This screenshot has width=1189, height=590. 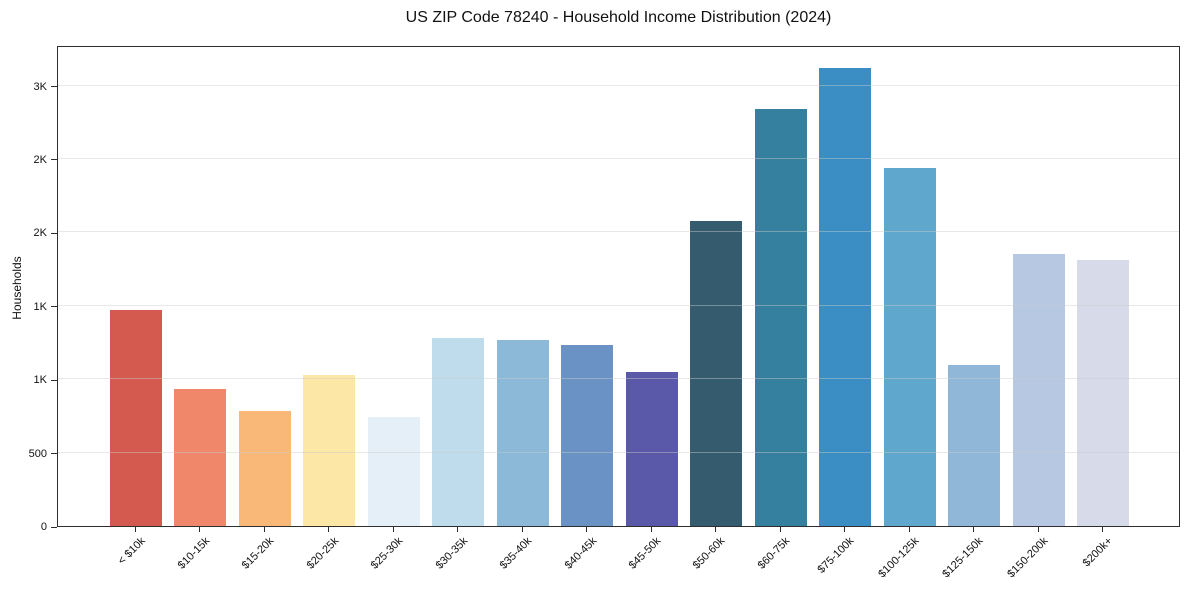 I want to click on x-tick-label: $75-100k, so click(x=836, y=555).